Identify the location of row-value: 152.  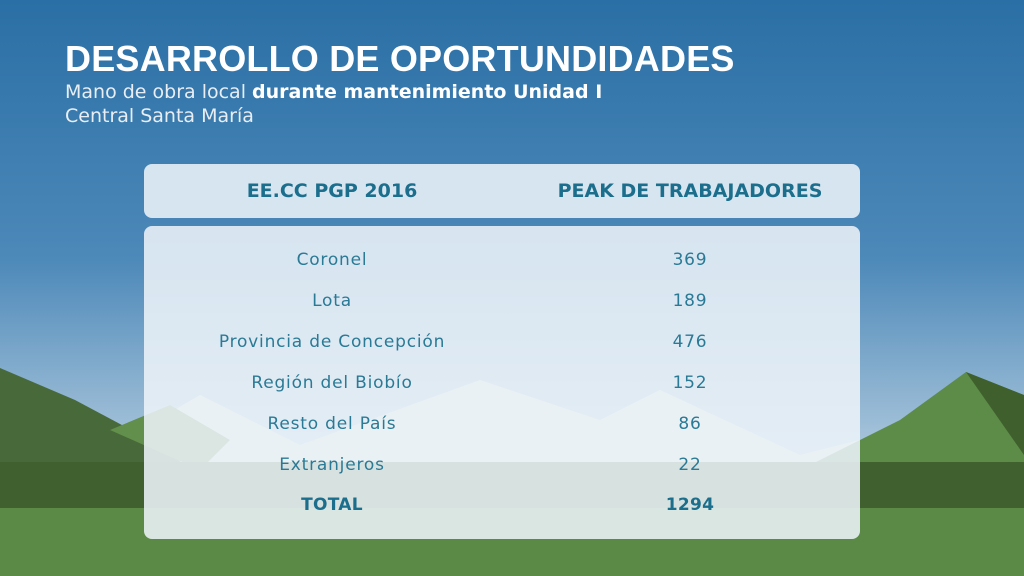
(690, 383).